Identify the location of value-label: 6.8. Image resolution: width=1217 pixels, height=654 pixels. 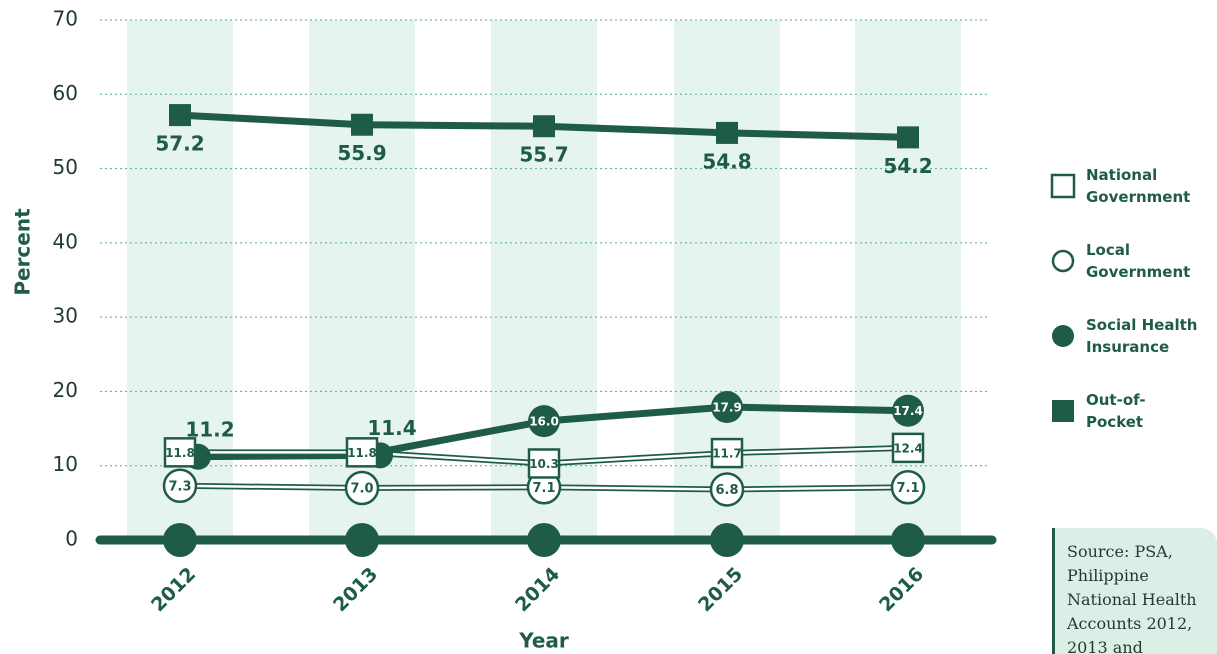
(726, 490).